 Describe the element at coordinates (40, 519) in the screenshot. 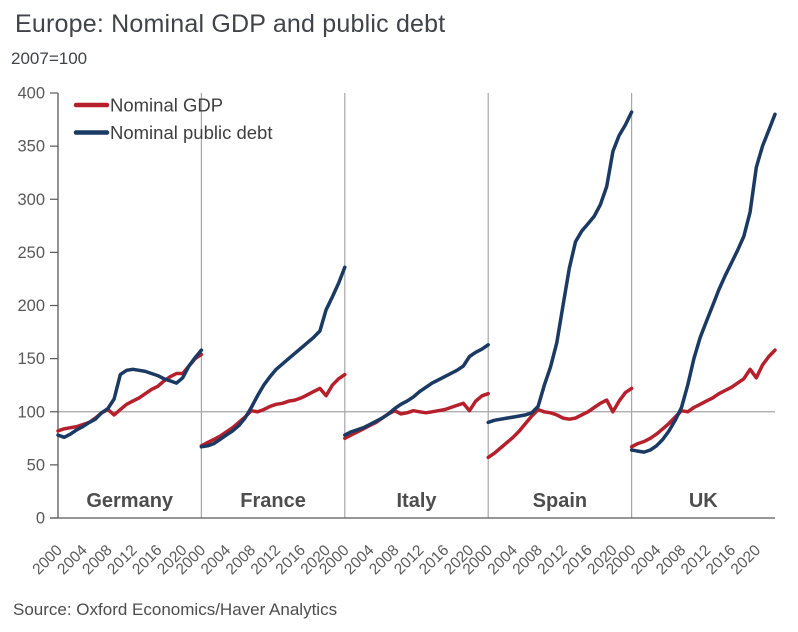

I see `y-tick-label: 0` at that location.